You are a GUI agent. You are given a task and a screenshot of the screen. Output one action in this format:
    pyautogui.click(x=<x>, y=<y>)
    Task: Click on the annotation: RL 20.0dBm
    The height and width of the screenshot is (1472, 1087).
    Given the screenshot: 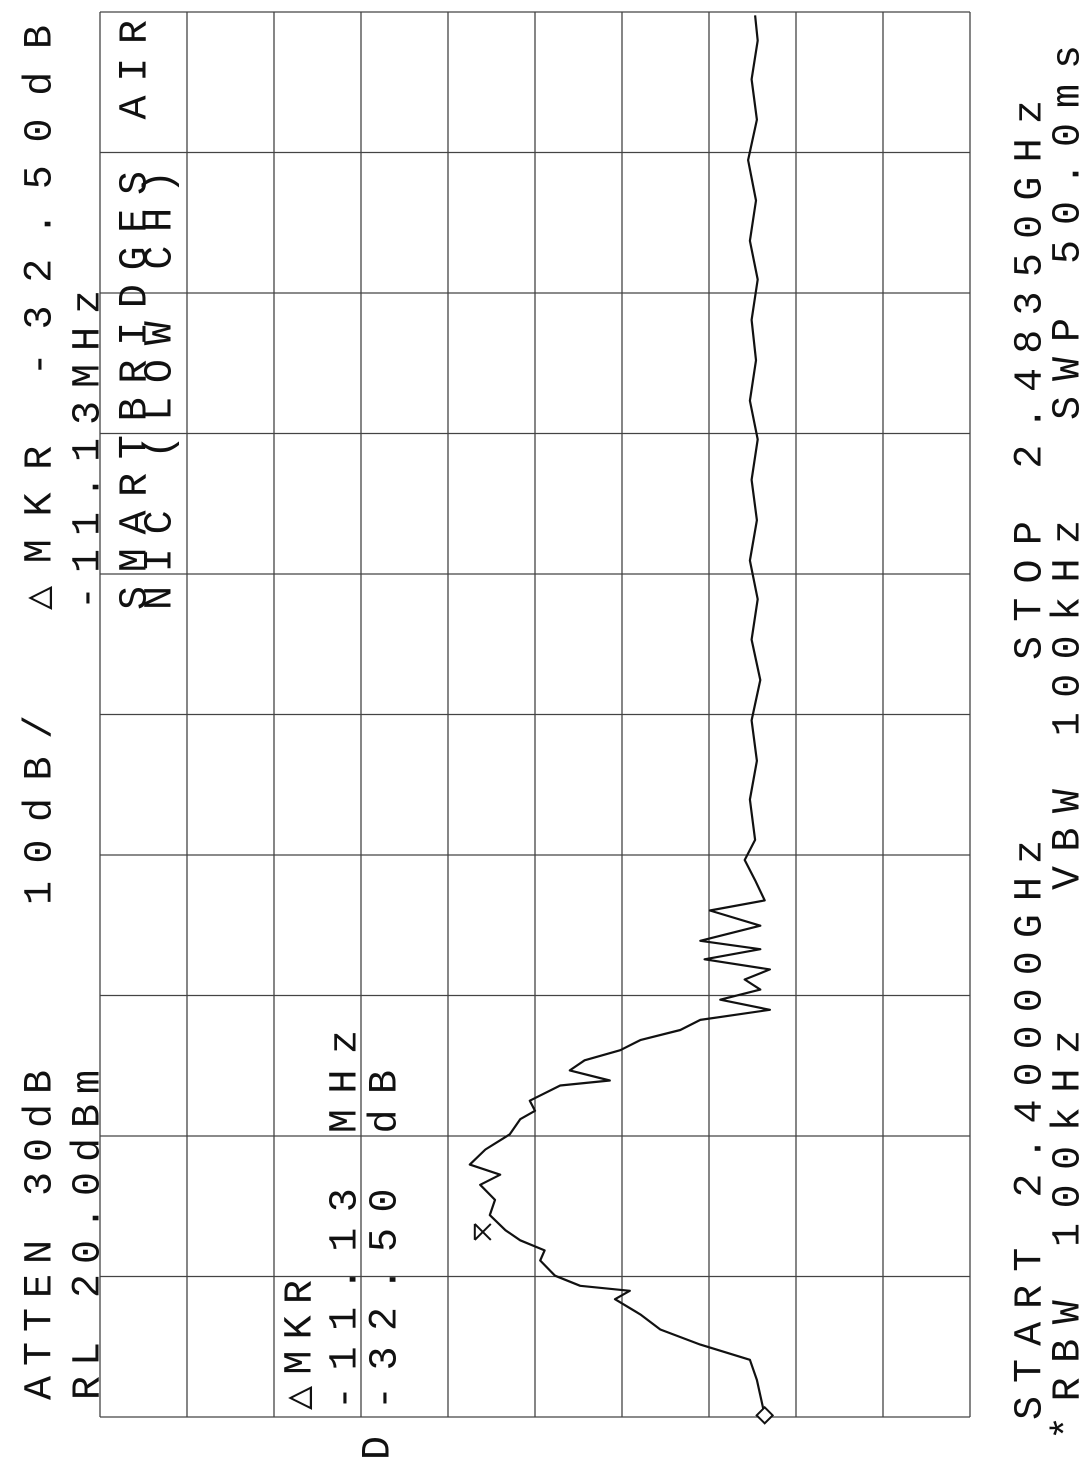 What is the action you would take?
    pyautogui.click(x=89, y=1235)
    